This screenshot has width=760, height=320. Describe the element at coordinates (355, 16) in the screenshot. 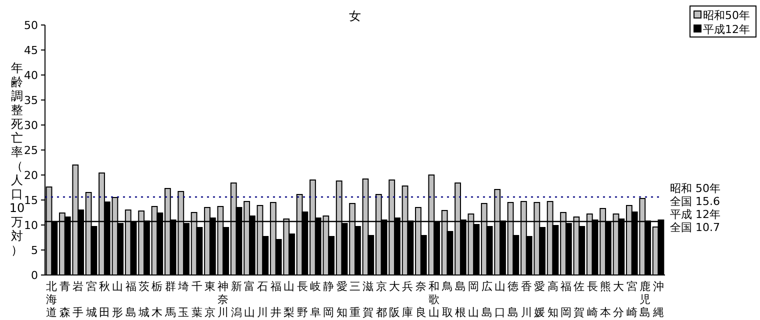

I see `chart-title: 女` at that location.